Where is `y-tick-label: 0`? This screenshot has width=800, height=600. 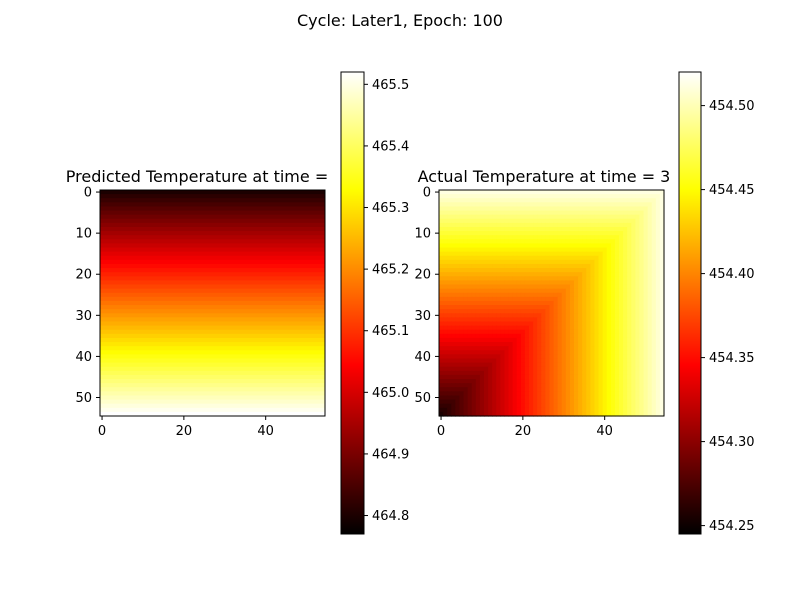
y-tick-label: 0 is located at coordinates (88, 193).